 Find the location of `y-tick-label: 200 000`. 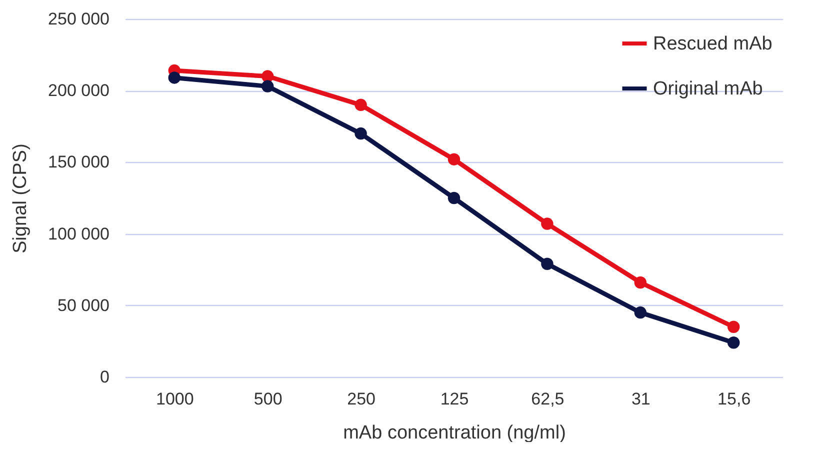

y-tick-label: 200 000 is located at coordinates (79, 90).